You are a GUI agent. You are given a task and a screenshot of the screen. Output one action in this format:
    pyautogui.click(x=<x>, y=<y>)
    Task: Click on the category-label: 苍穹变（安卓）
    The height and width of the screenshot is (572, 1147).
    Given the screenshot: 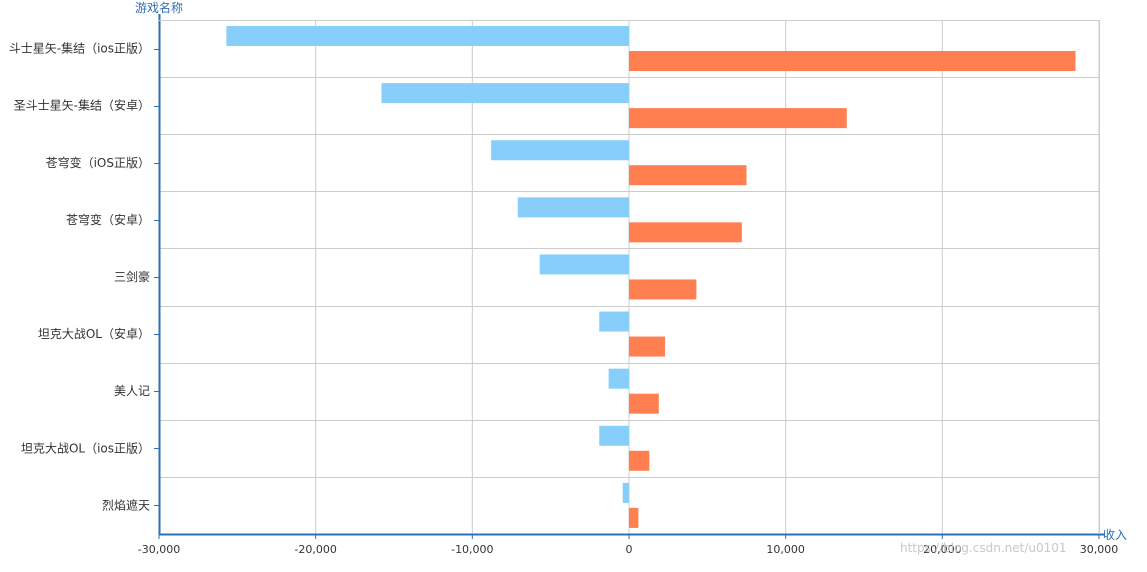 What is the action you would take?
    pyautogui.click(x=108, y=219)
    